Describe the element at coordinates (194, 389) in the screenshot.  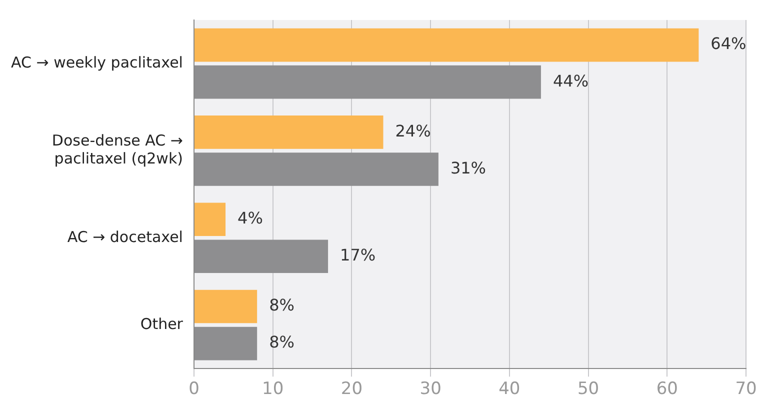
I see `x-tick-label: 0` at that location.